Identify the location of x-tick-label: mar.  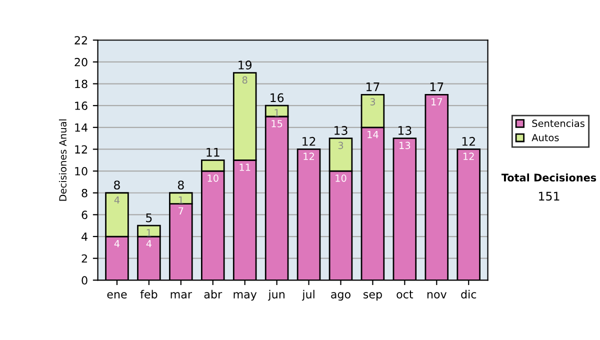
(181, 295).